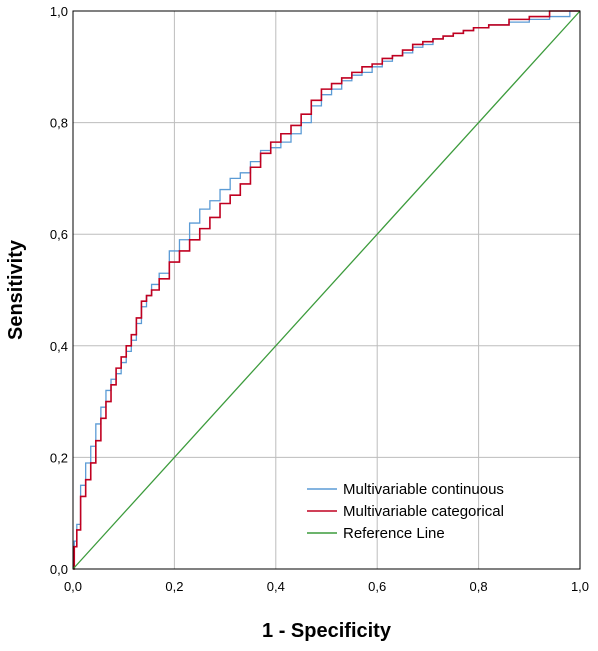 The width and height of the screenshot is (598, 651). What do you see at coordinates (377, 586) in the screenshot?
I see `x-tick-label: 0,6` at bounding box center [377, 586].